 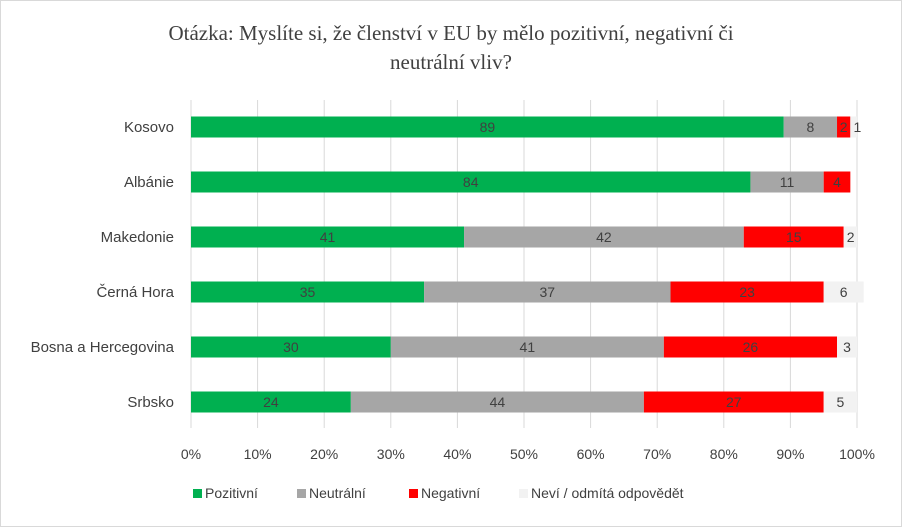 I want to click on legend-label: Negativní, so click(x=450, y=493).